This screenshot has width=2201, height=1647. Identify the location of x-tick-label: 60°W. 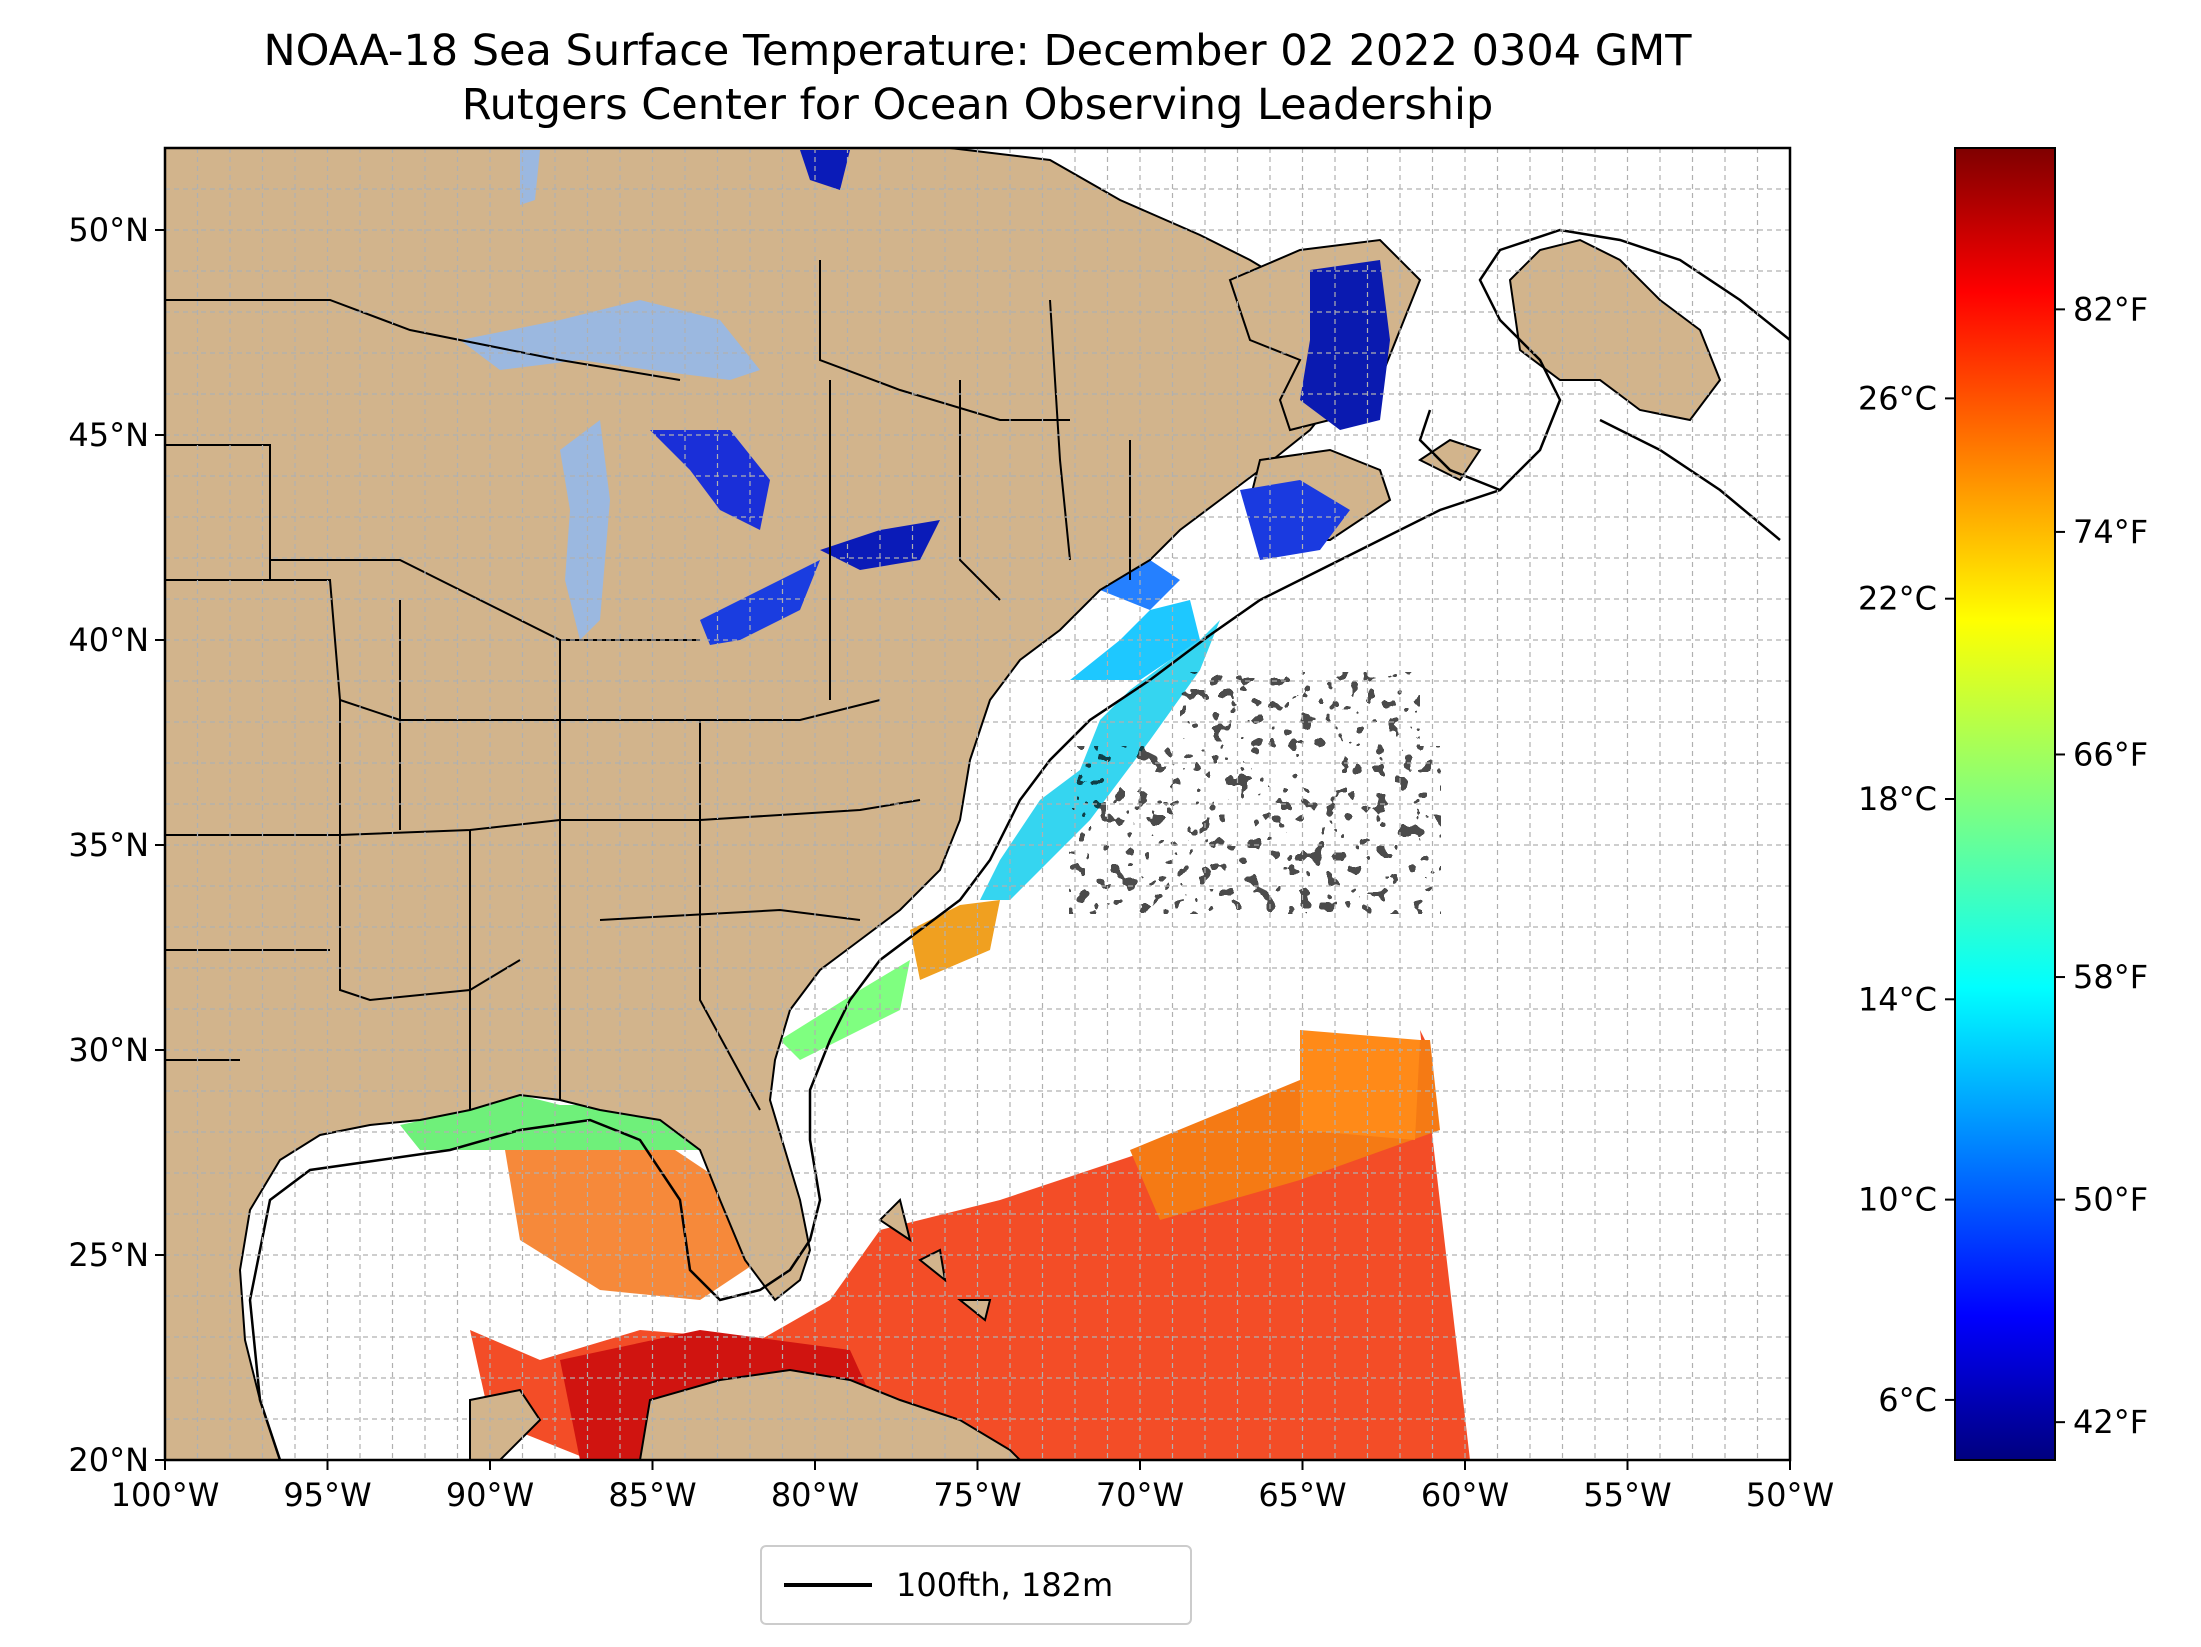
(1465, 1495).